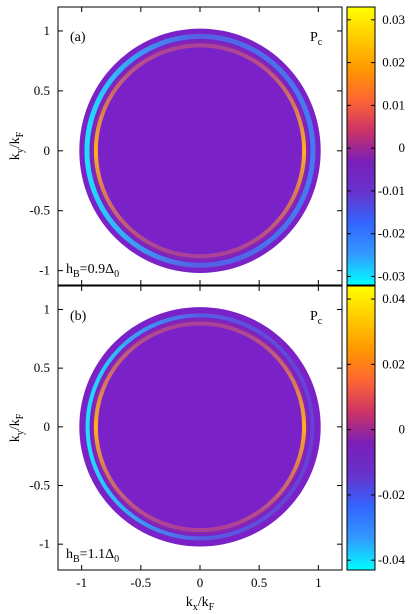 Image resolution: width=409 pixels, height=614 pixels. What do you see at coordinates (198, 594) in the screenshot?
I see `x-axis: -1 -0.5 0 0.5 1 kx/kF` at bounding box center [198, 594].